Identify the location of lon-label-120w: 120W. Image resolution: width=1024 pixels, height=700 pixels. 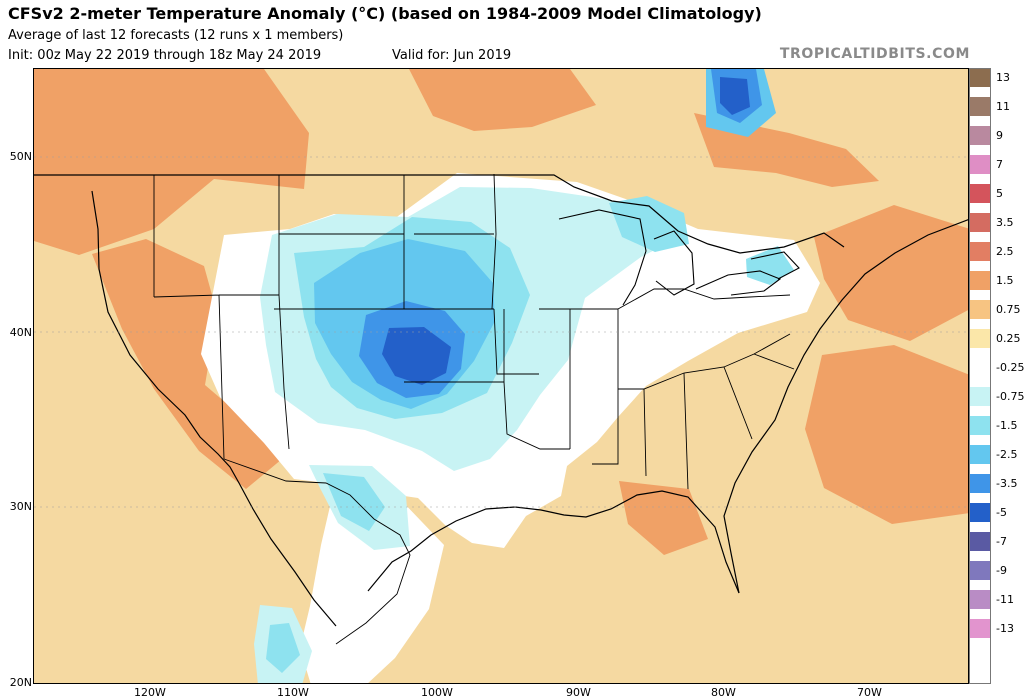
(150, 692).